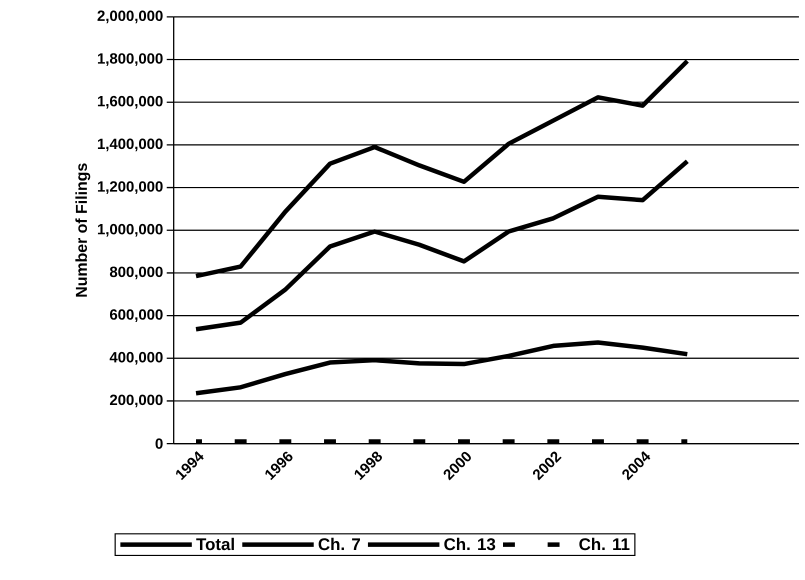 Image resolution: width=805 pixels, height=580 pixels. Describe the element at coordinates (130, 230) in the screenshot. I see `y-tick-label: 1,000,000` at that location.